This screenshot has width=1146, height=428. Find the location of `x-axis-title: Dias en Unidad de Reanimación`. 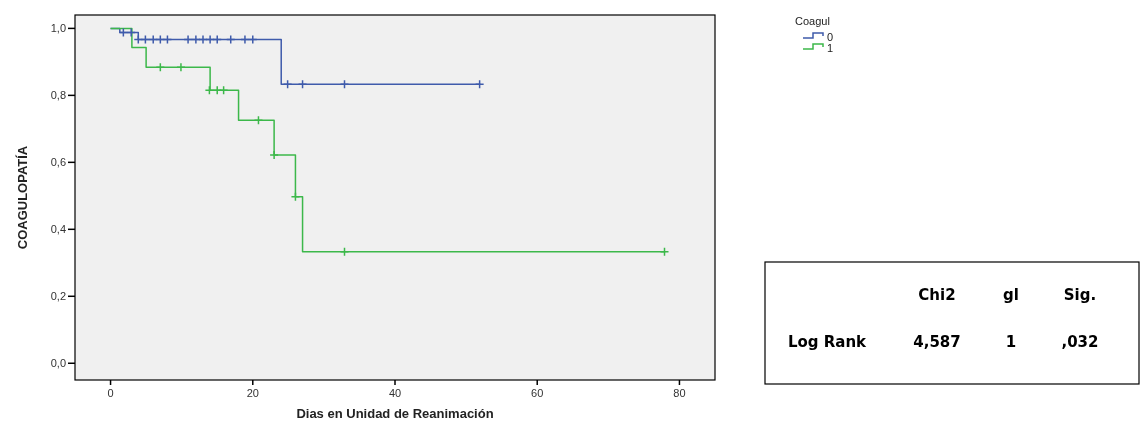

x-axis-title: Dias en Unidad de Reanimación is located at coordinates (395, 413).